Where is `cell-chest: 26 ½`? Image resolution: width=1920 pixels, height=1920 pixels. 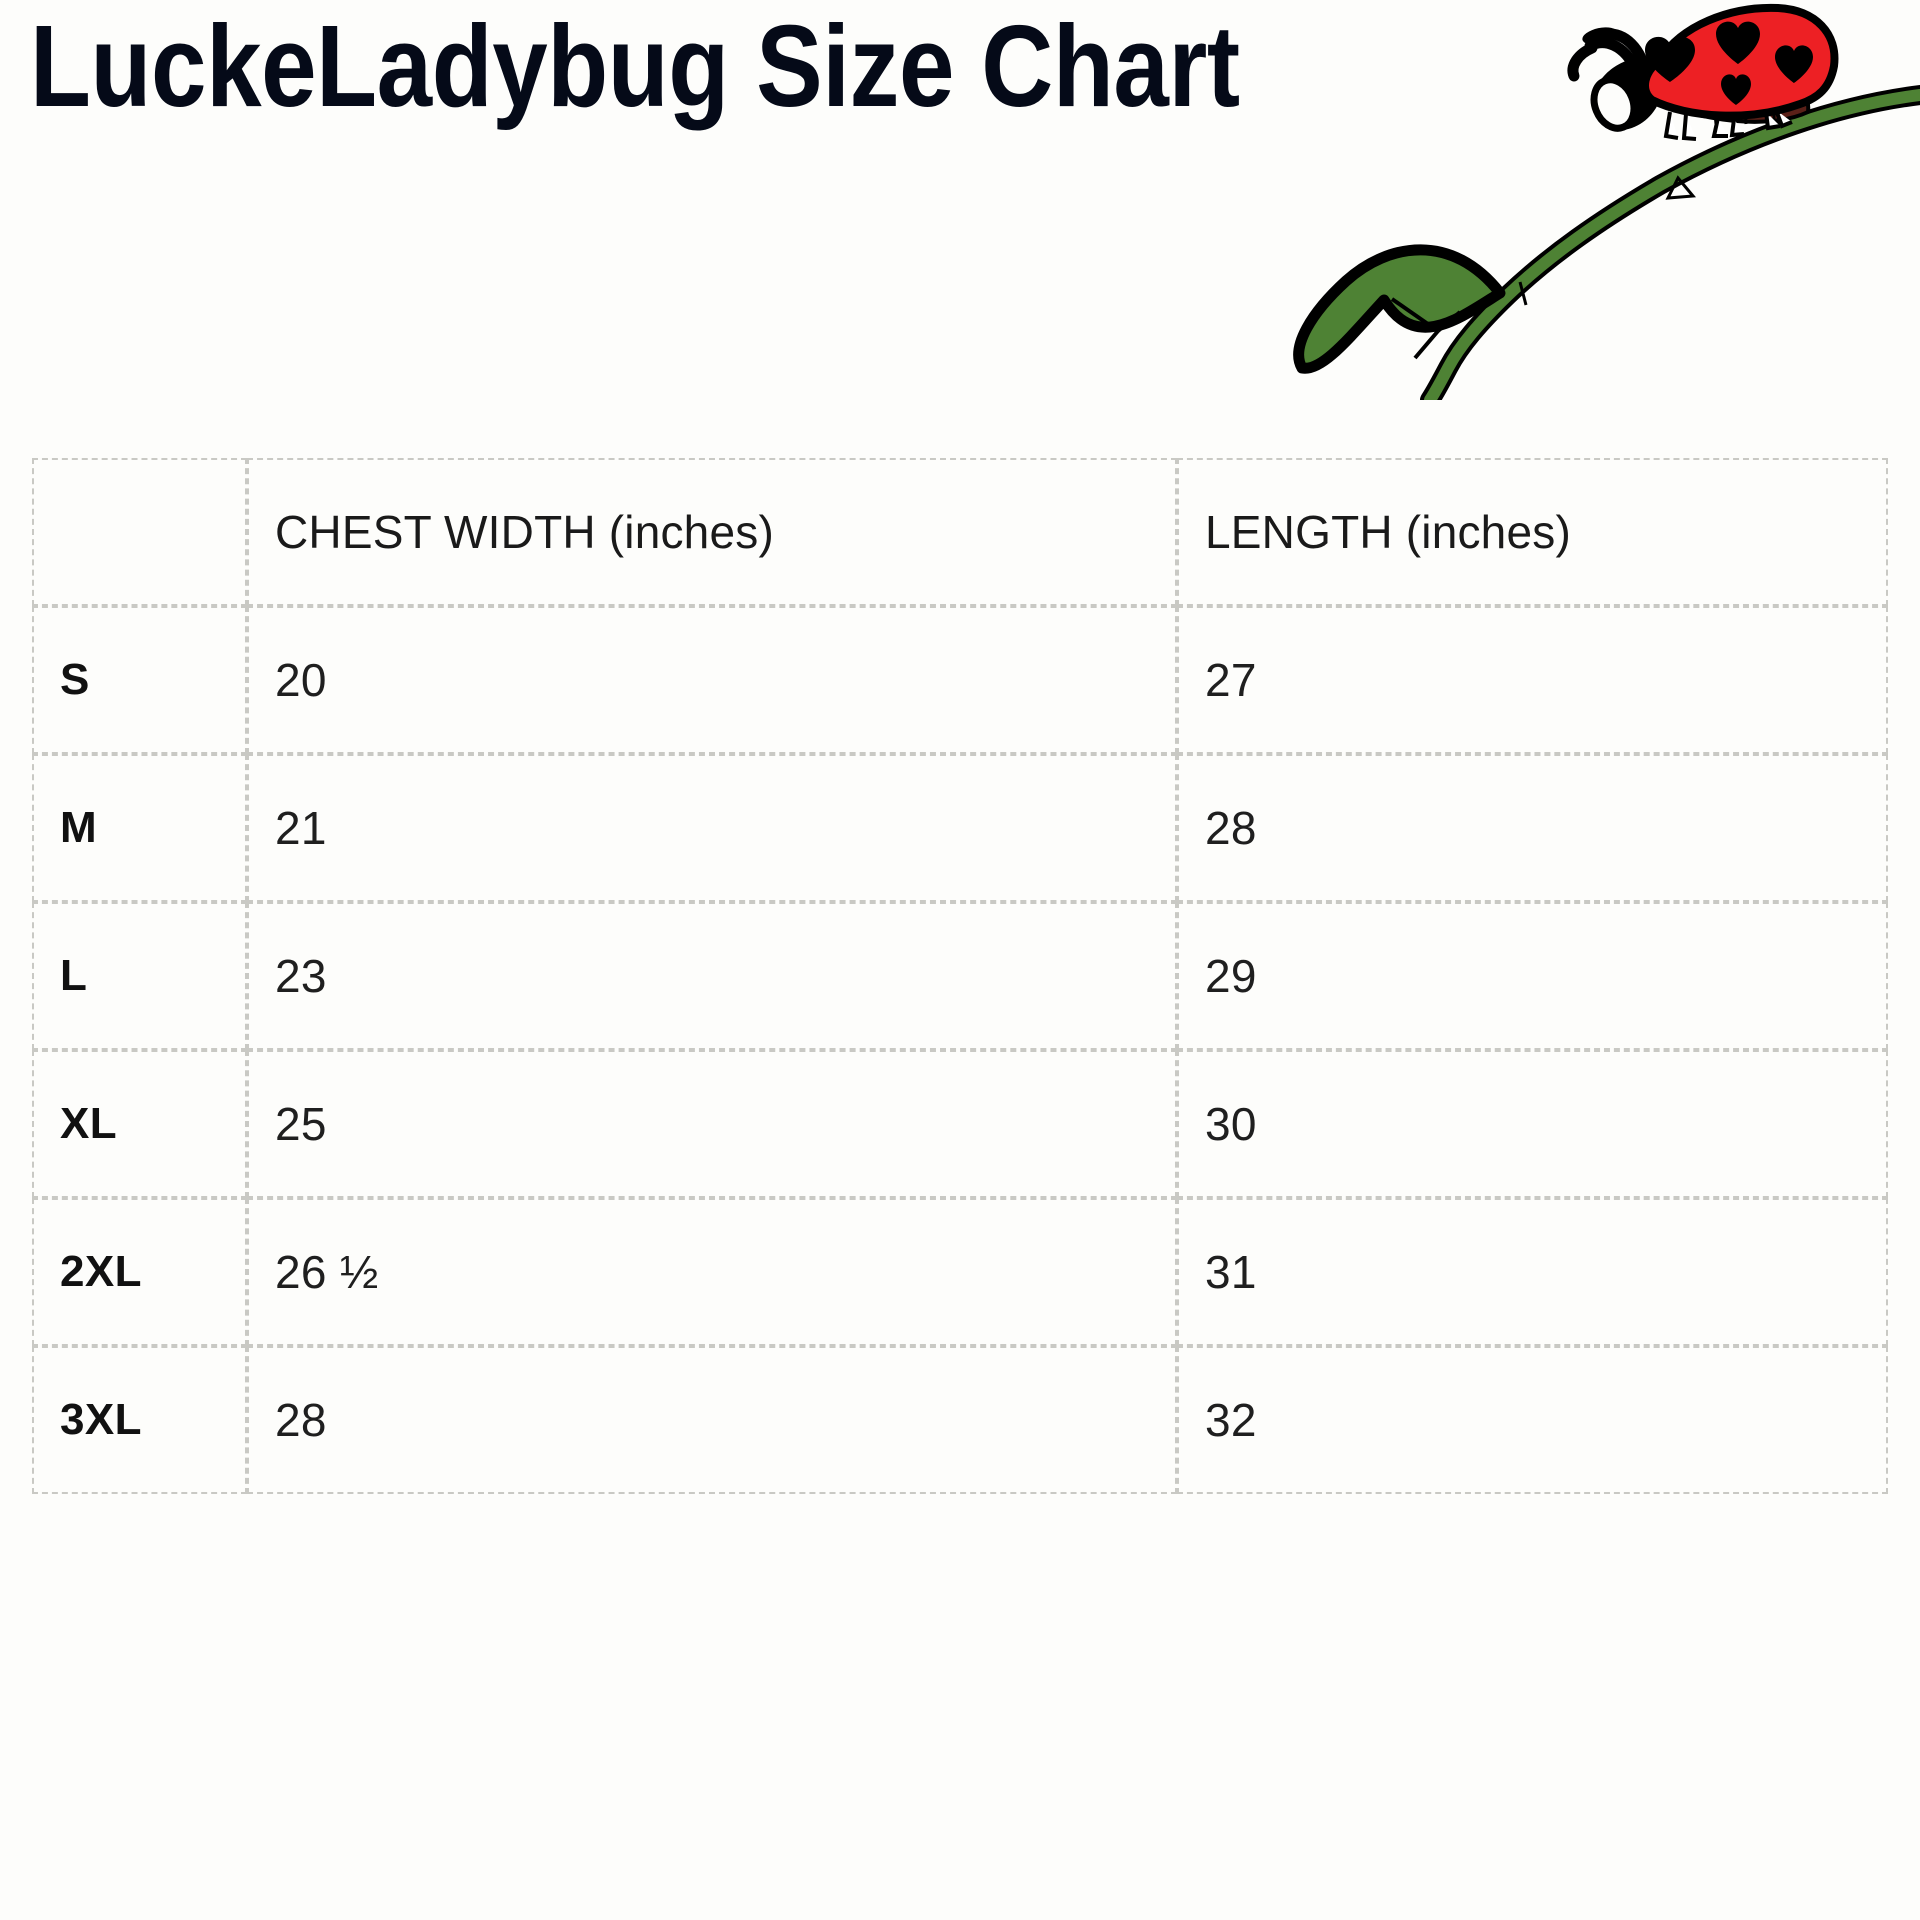
cell-chest: 26 ½ is located at coordinates (712, 1272).